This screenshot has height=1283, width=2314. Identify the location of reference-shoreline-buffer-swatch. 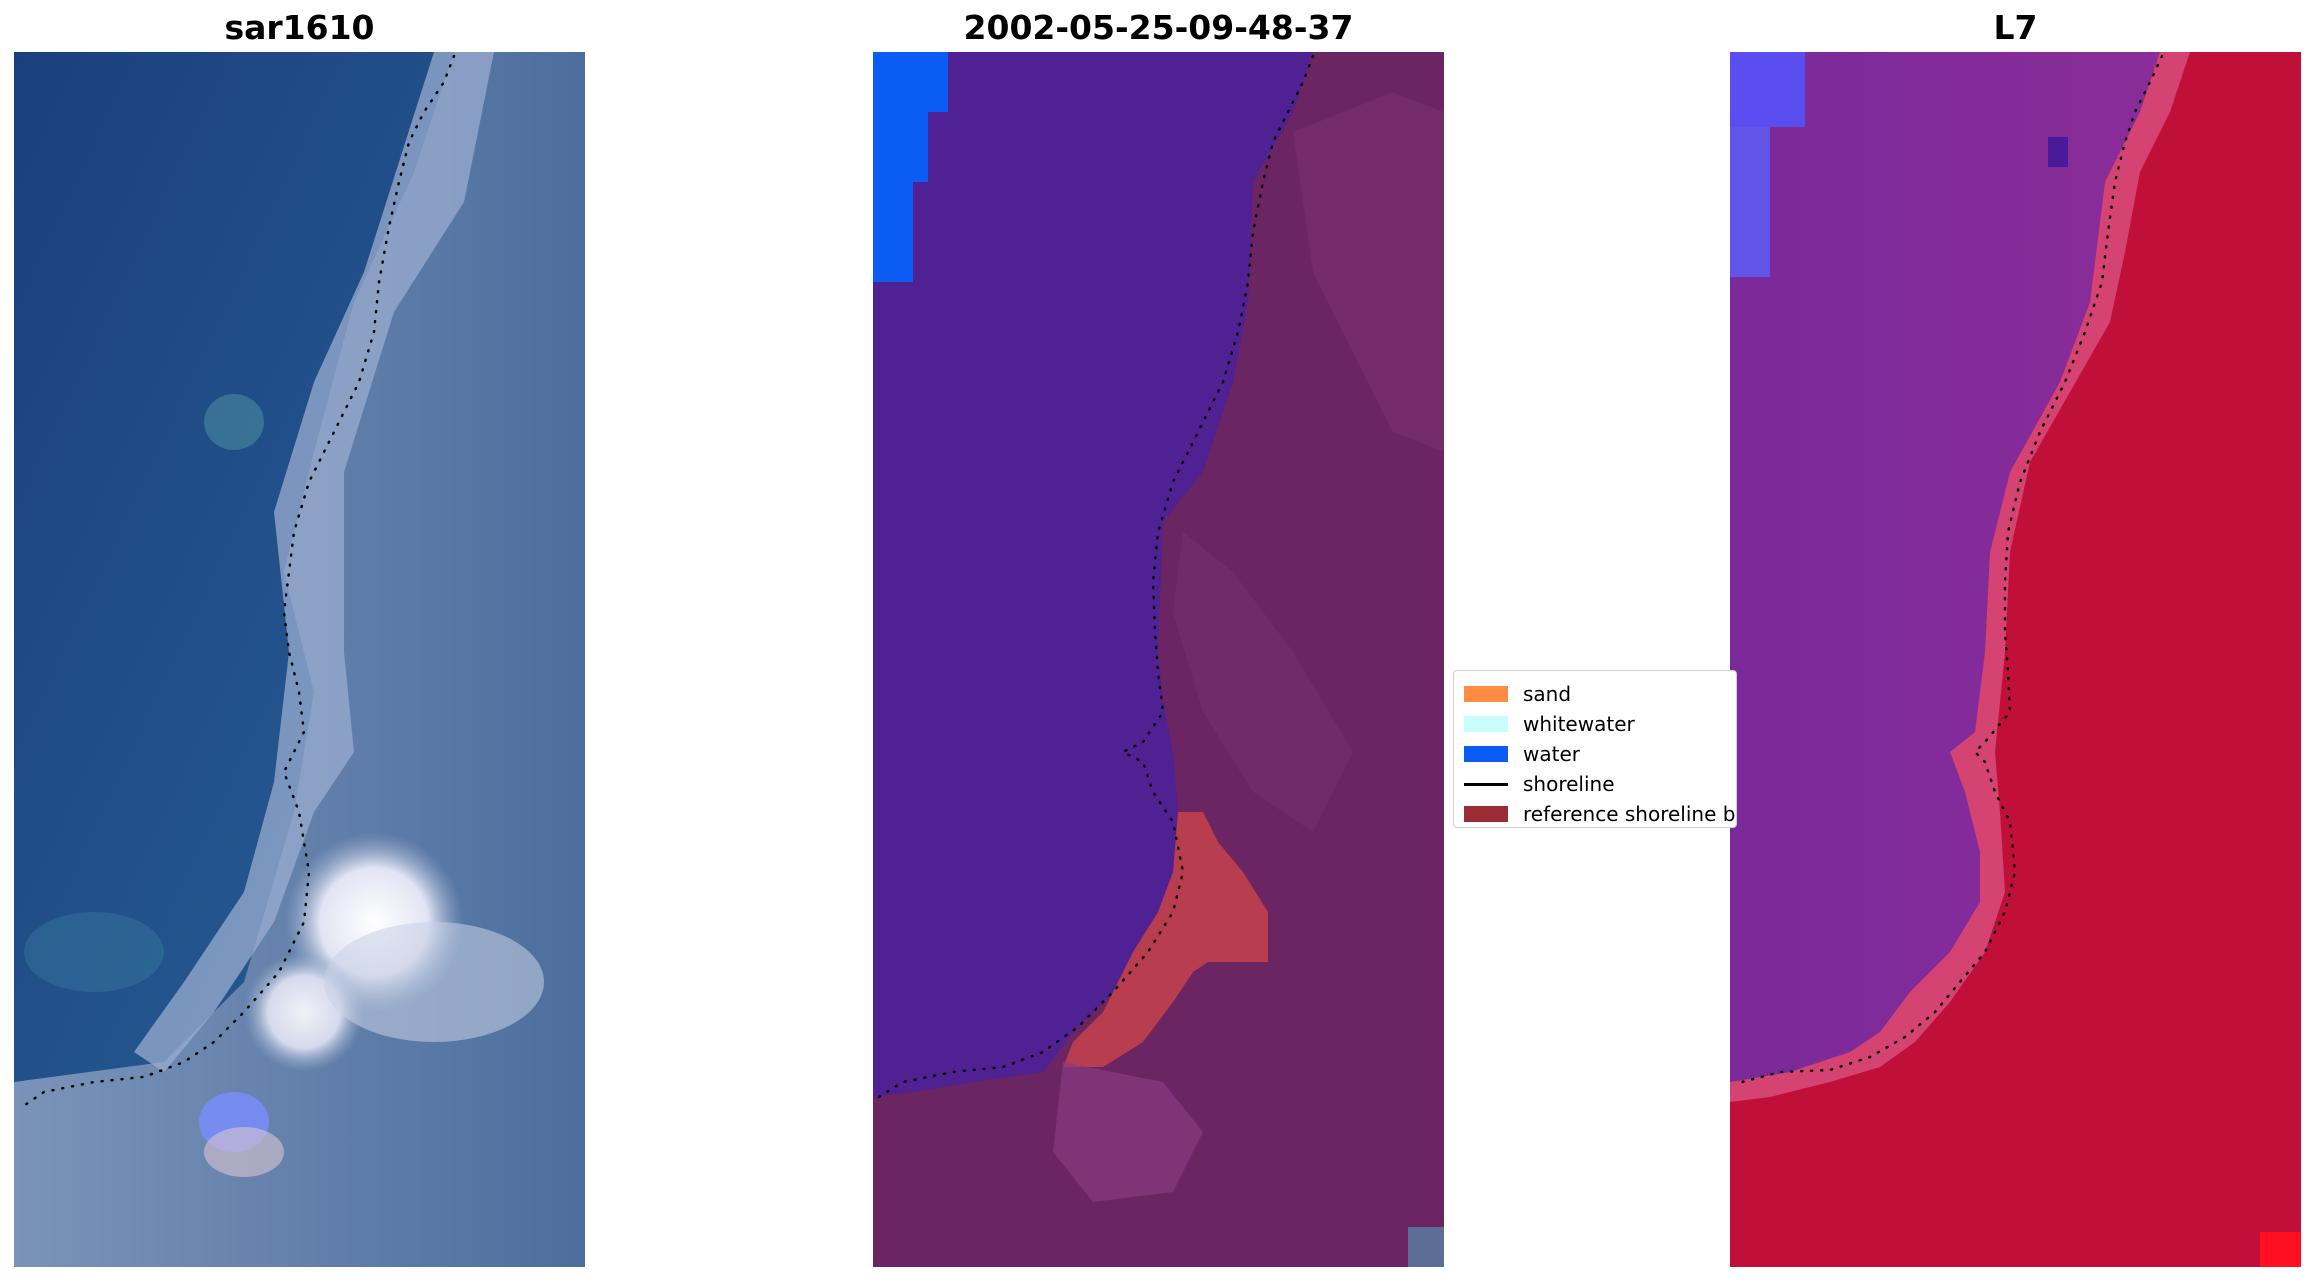
(1486, 814).